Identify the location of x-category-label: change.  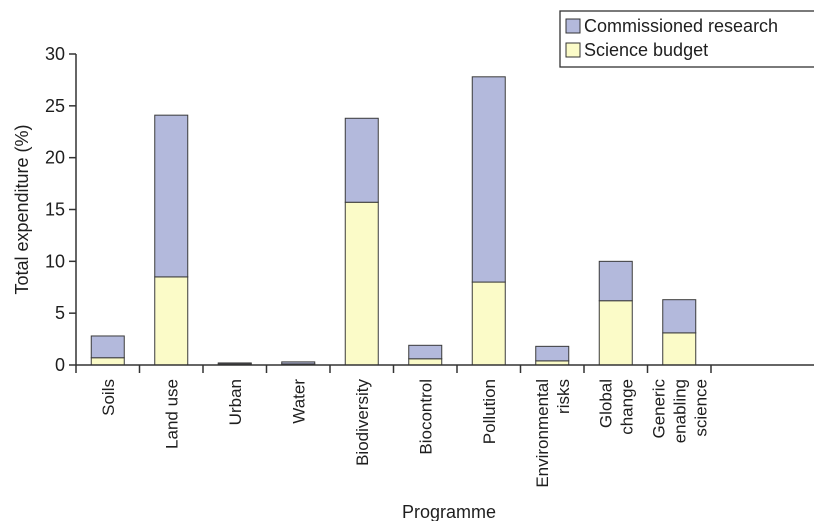
(626, 407).